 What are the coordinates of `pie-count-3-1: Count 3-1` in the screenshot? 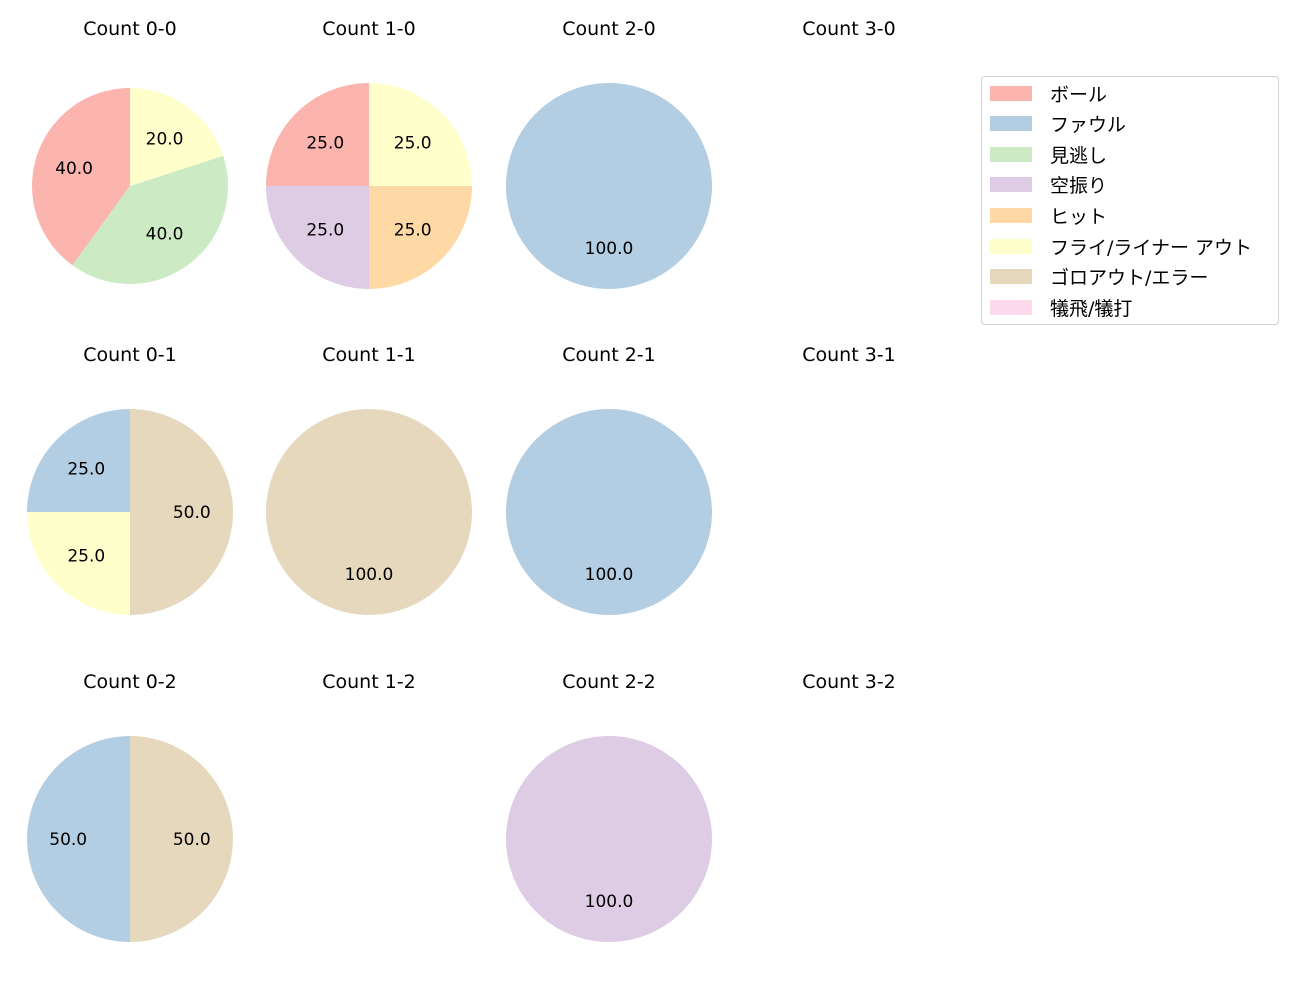 It's located at (849, 355).